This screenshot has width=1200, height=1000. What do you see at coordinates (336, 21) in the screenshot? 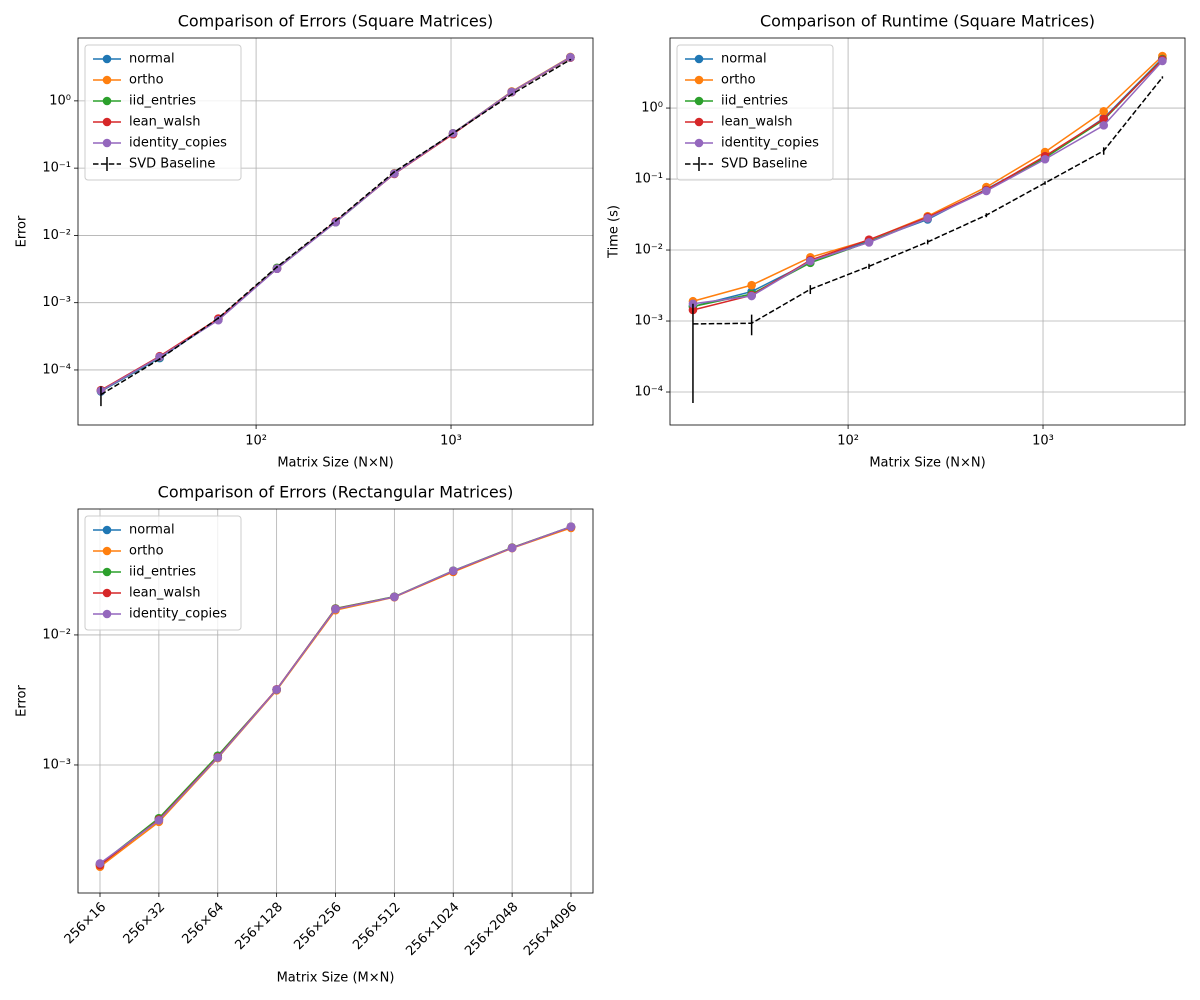
I see `chart-title: Comparison of Errors (Square Matrices)` at bounding box center [336, 21].